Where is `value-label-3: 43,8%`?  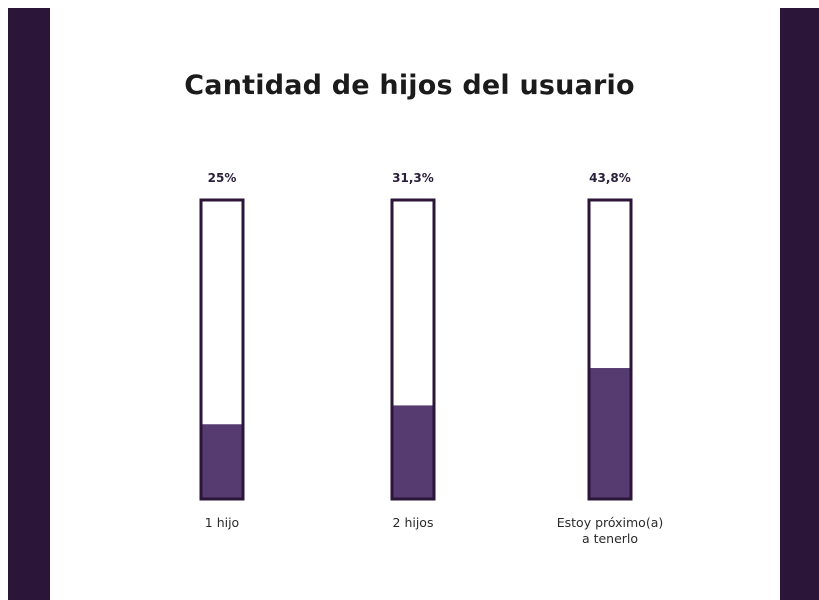
value-label-3: 43,8% is located at coordinates (610, 178).